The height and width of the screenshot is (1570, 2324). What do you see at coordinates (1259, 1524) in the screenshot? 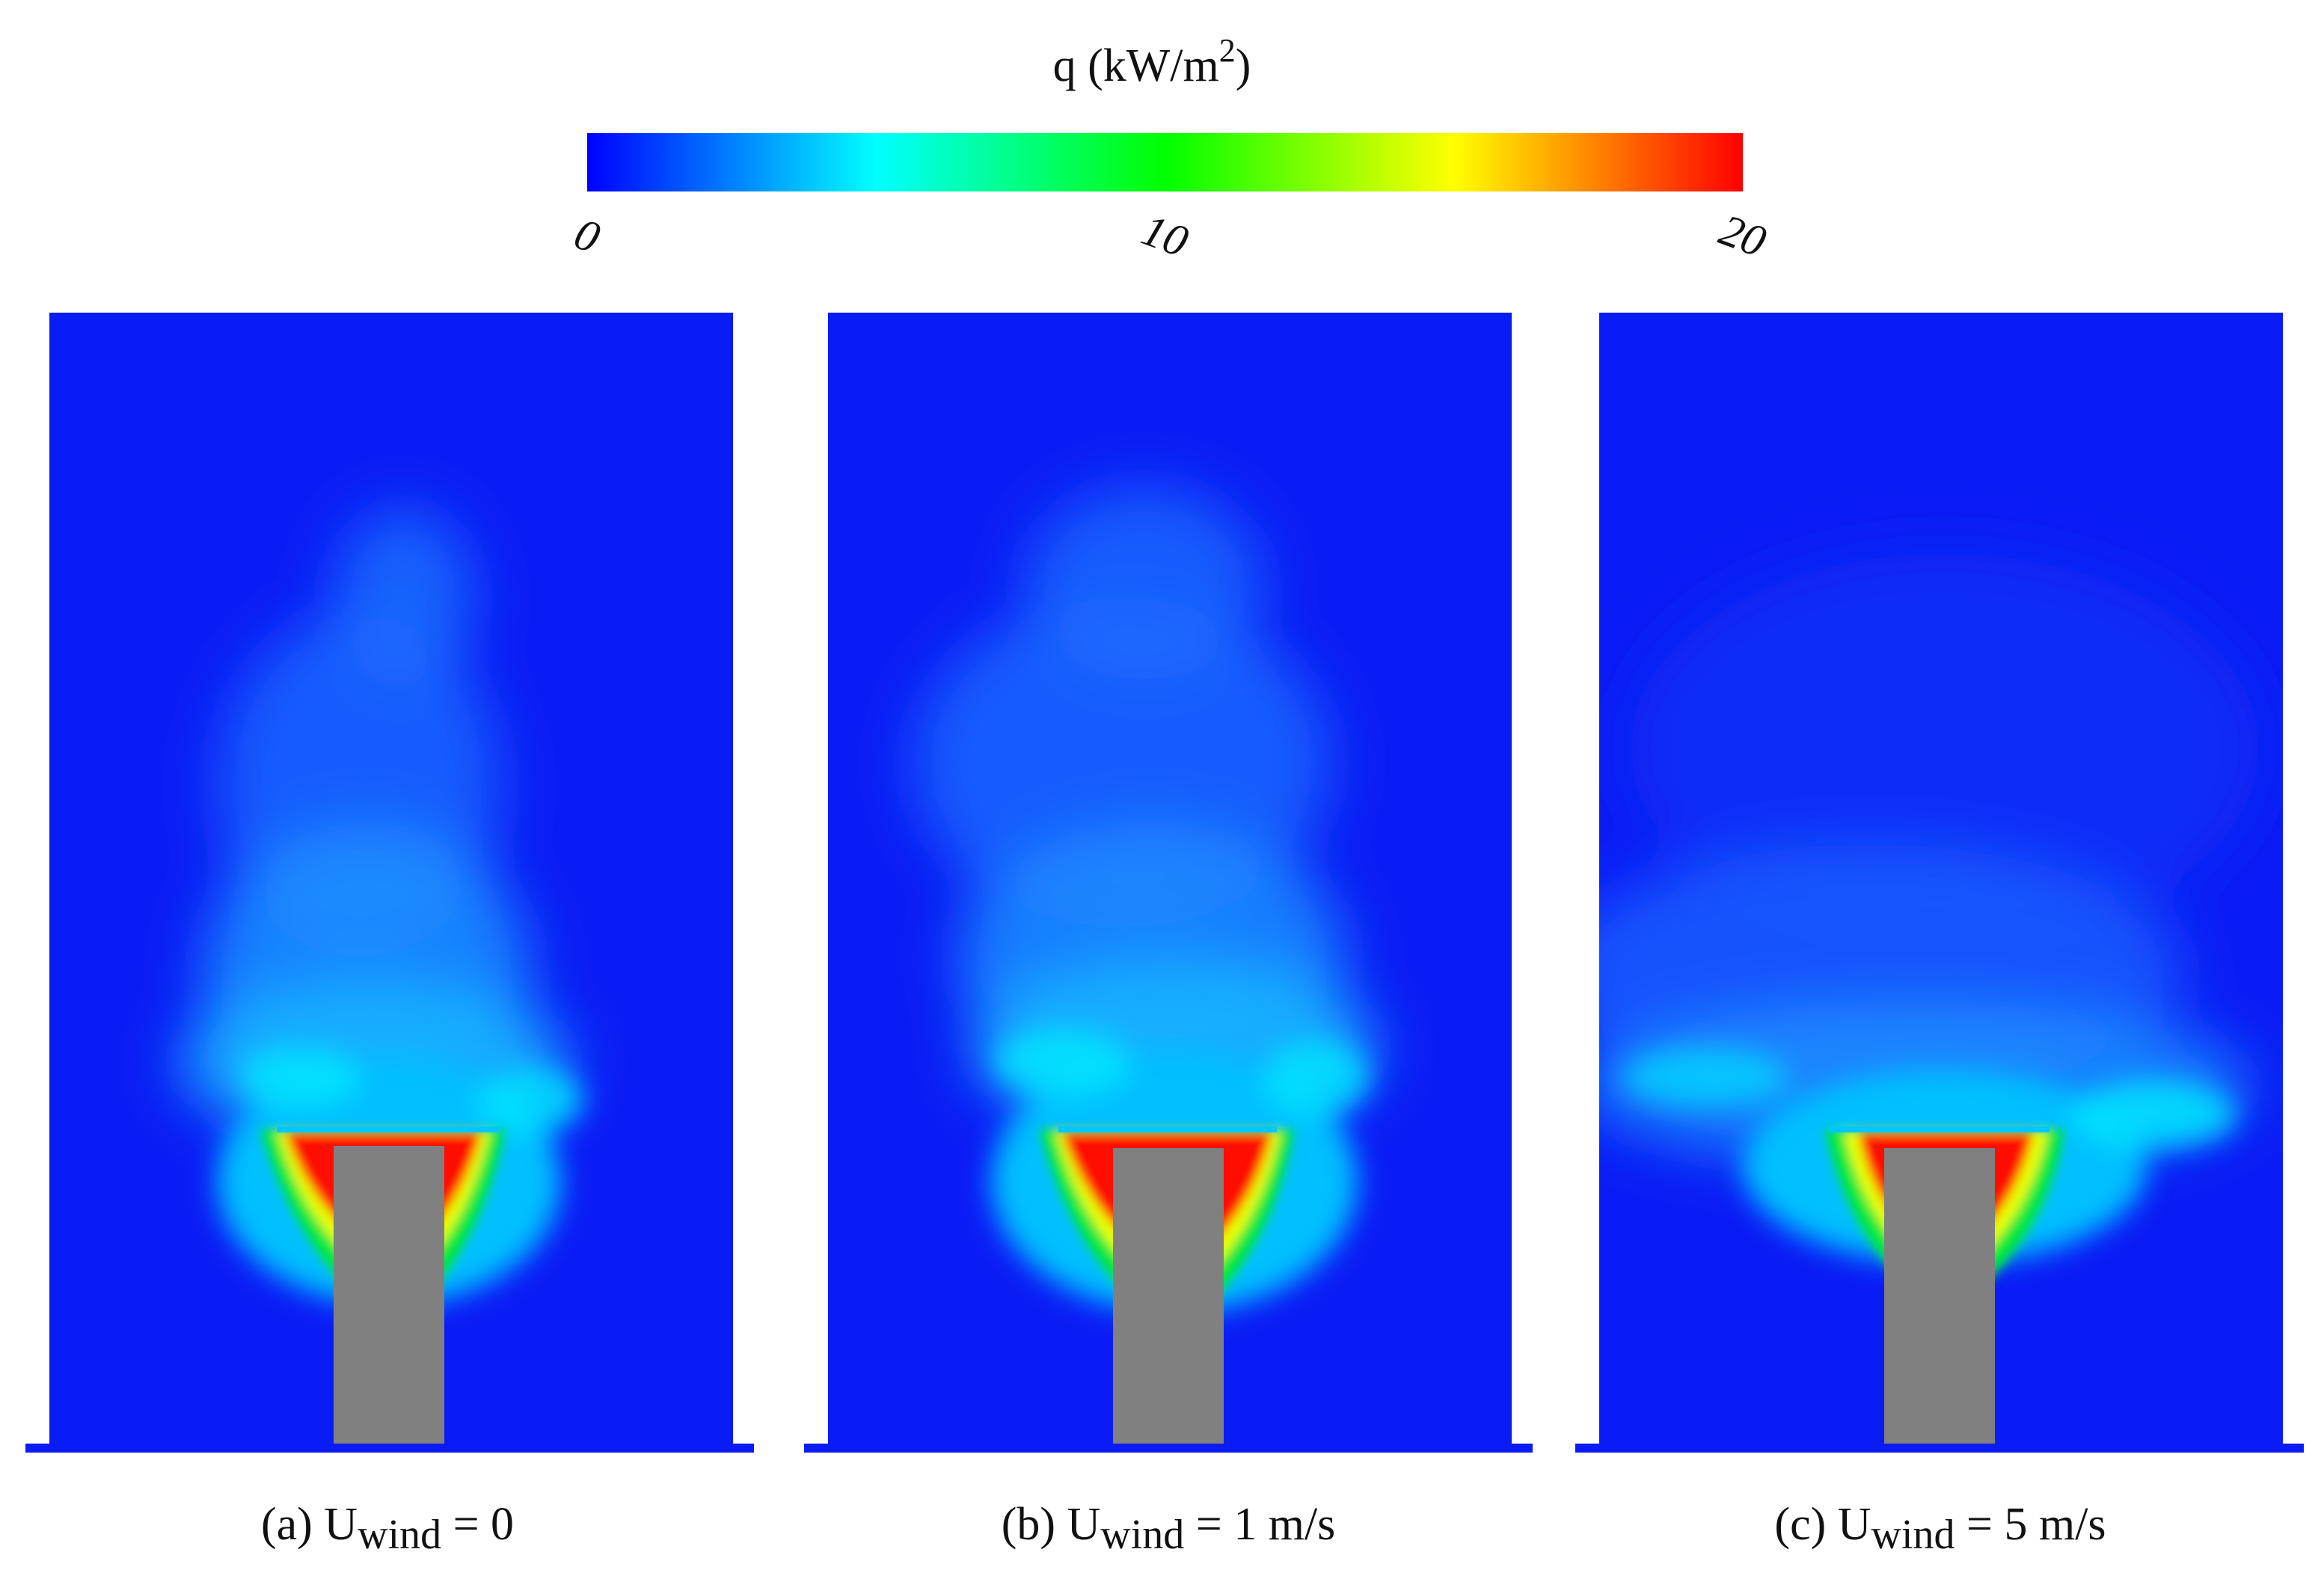
I see `panel-b-label-suffix: = 1 m/s` at bounding box center [1259, 1524].